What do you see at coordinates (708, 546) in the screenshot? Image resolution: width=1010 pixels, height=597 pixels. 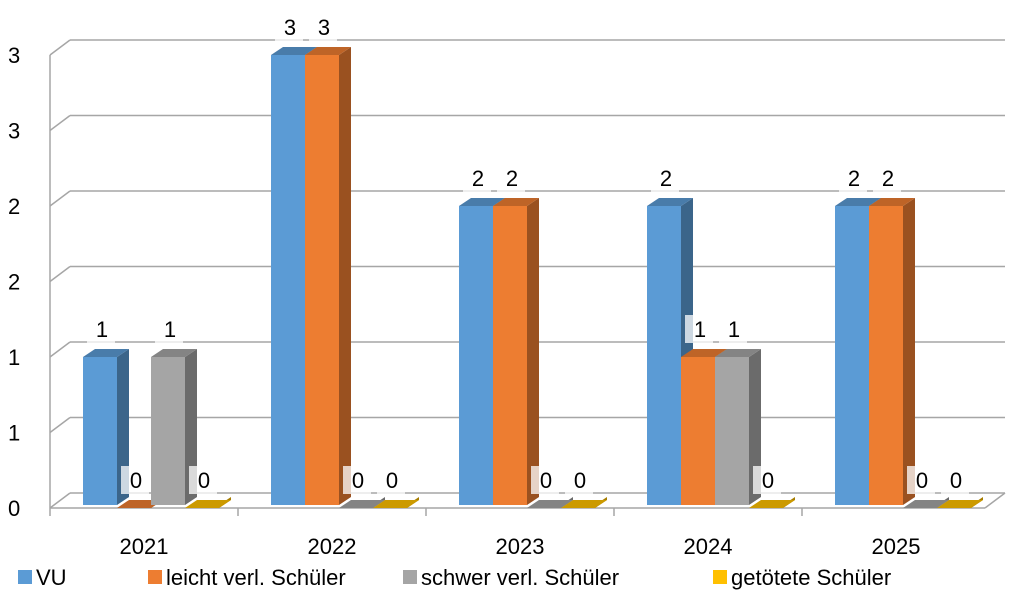 I see `x-tick-label: 2024` at bounding box center [708, 546].